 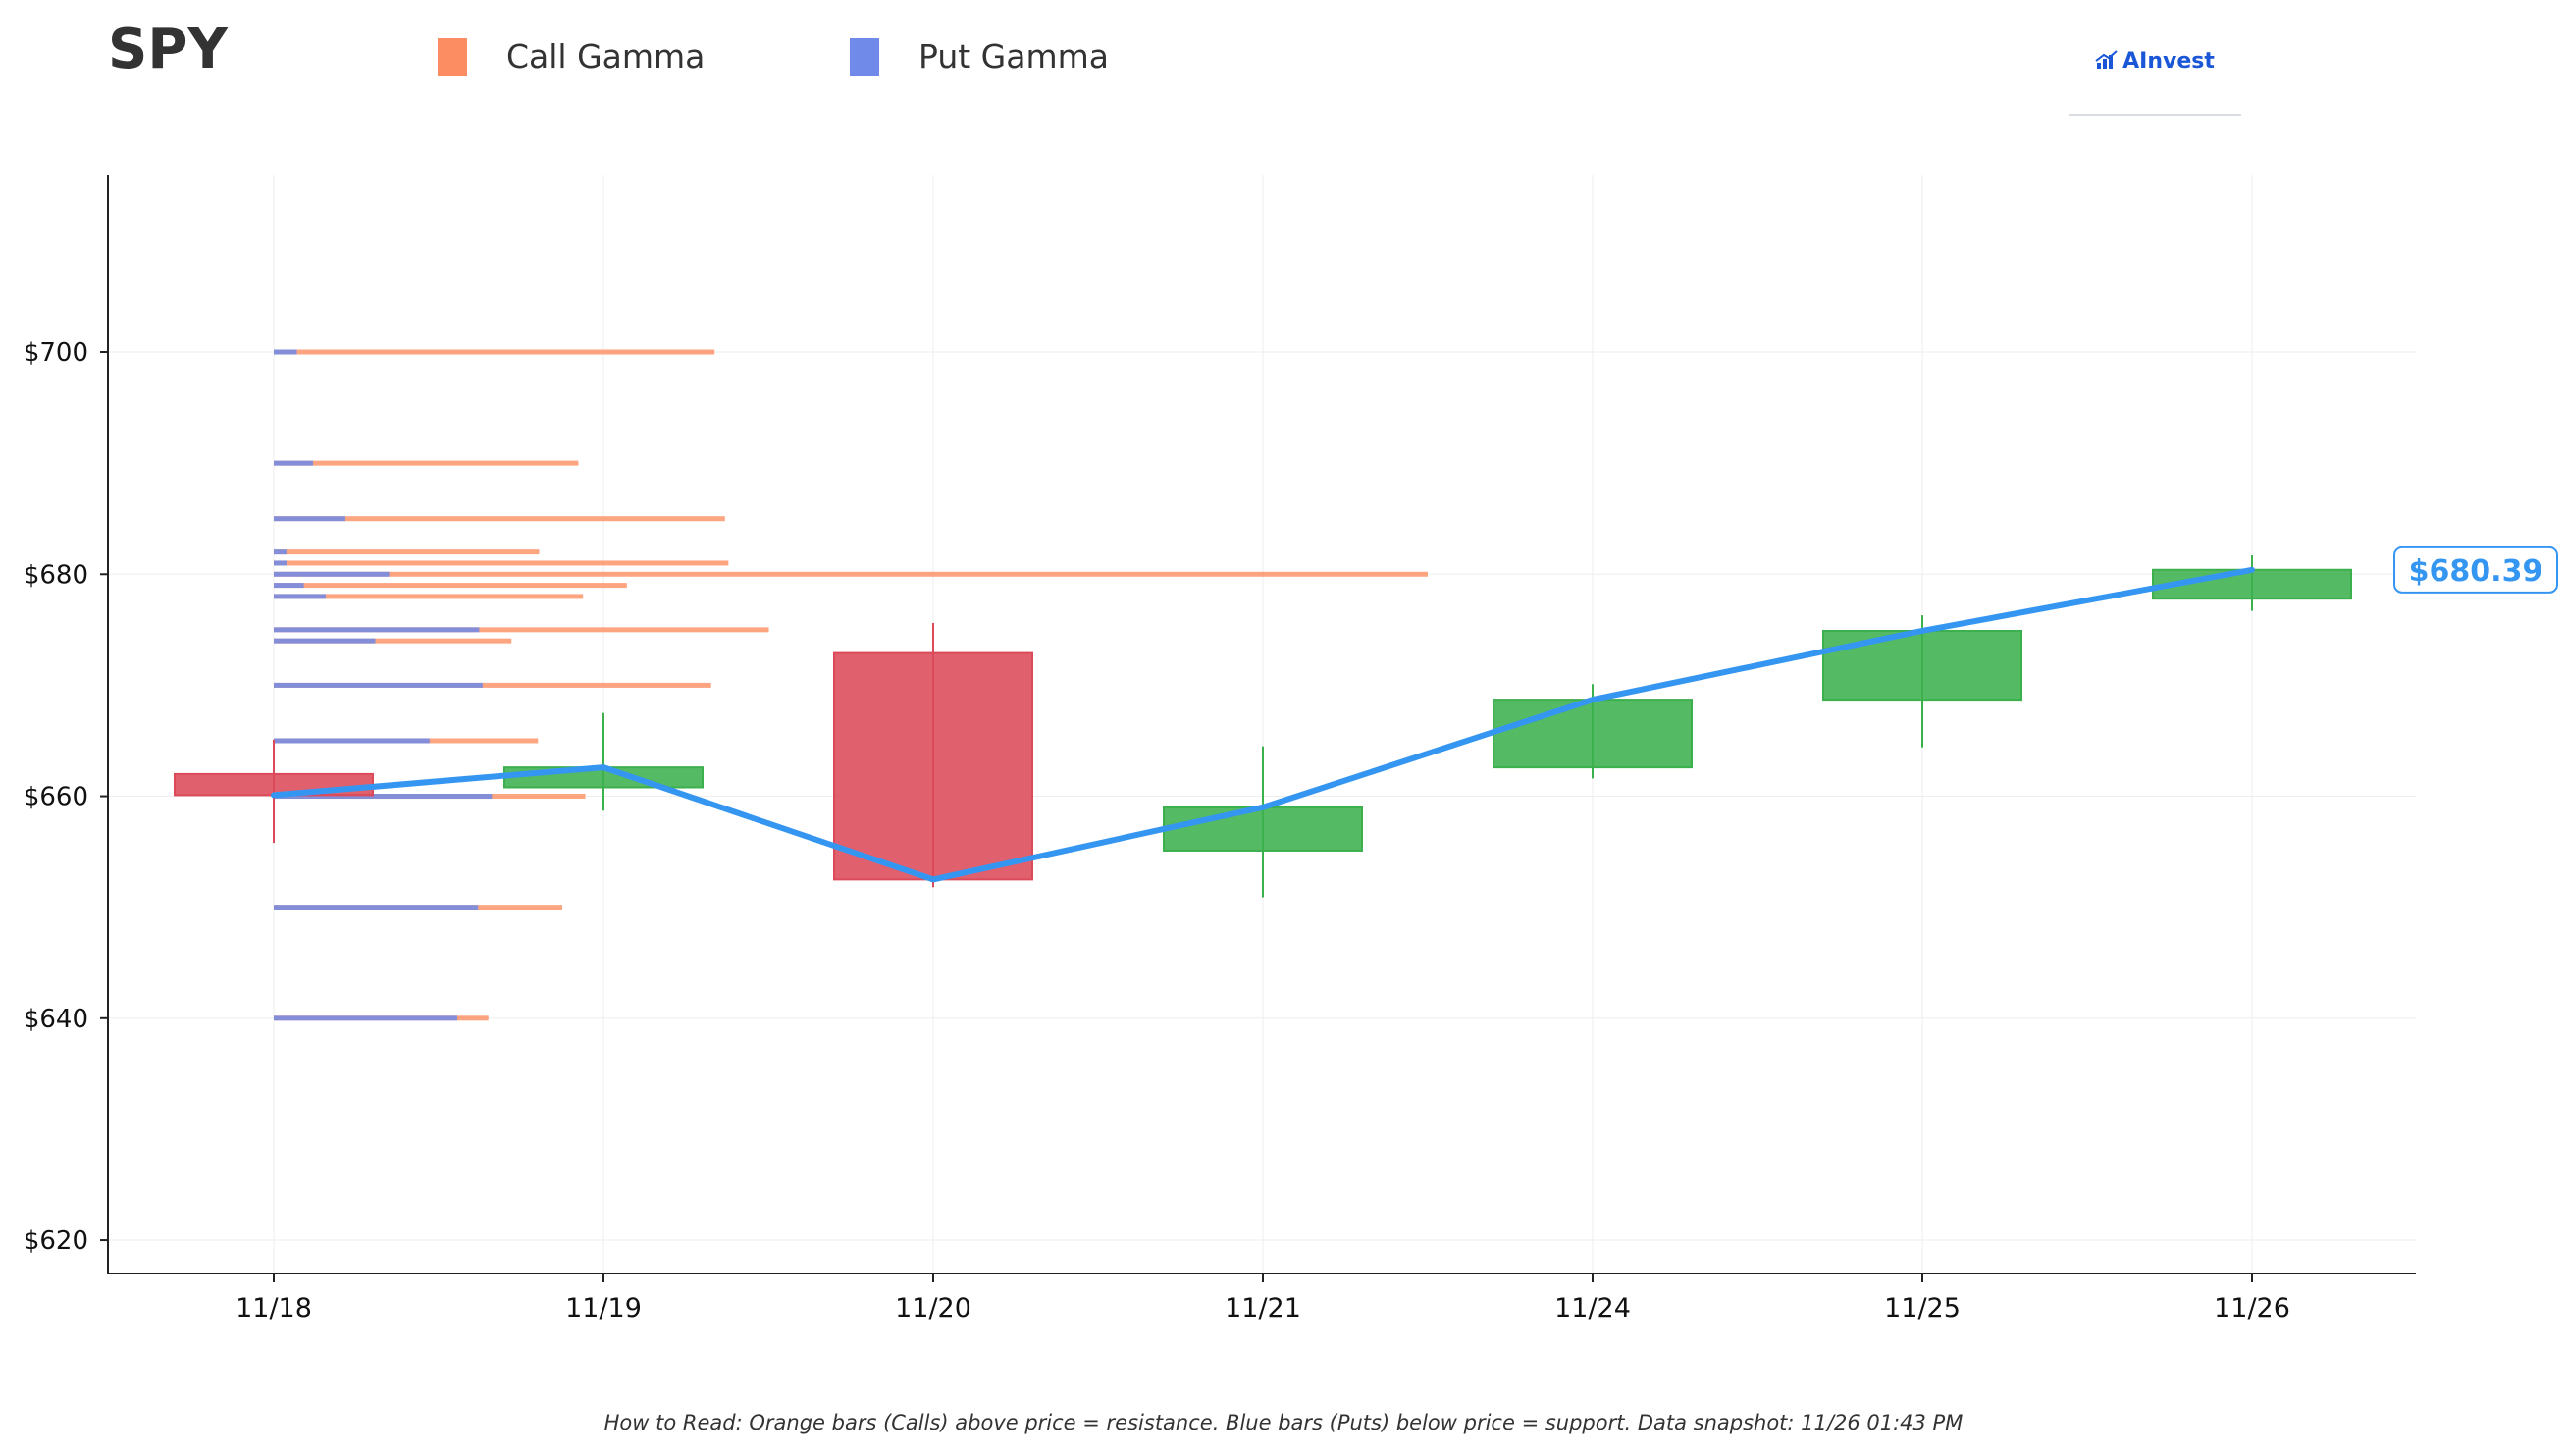 What do you see at coordinates (56, 1019) in the screenshot?
I see `y-tick-label: $640` at bounding box center [56, 1019].